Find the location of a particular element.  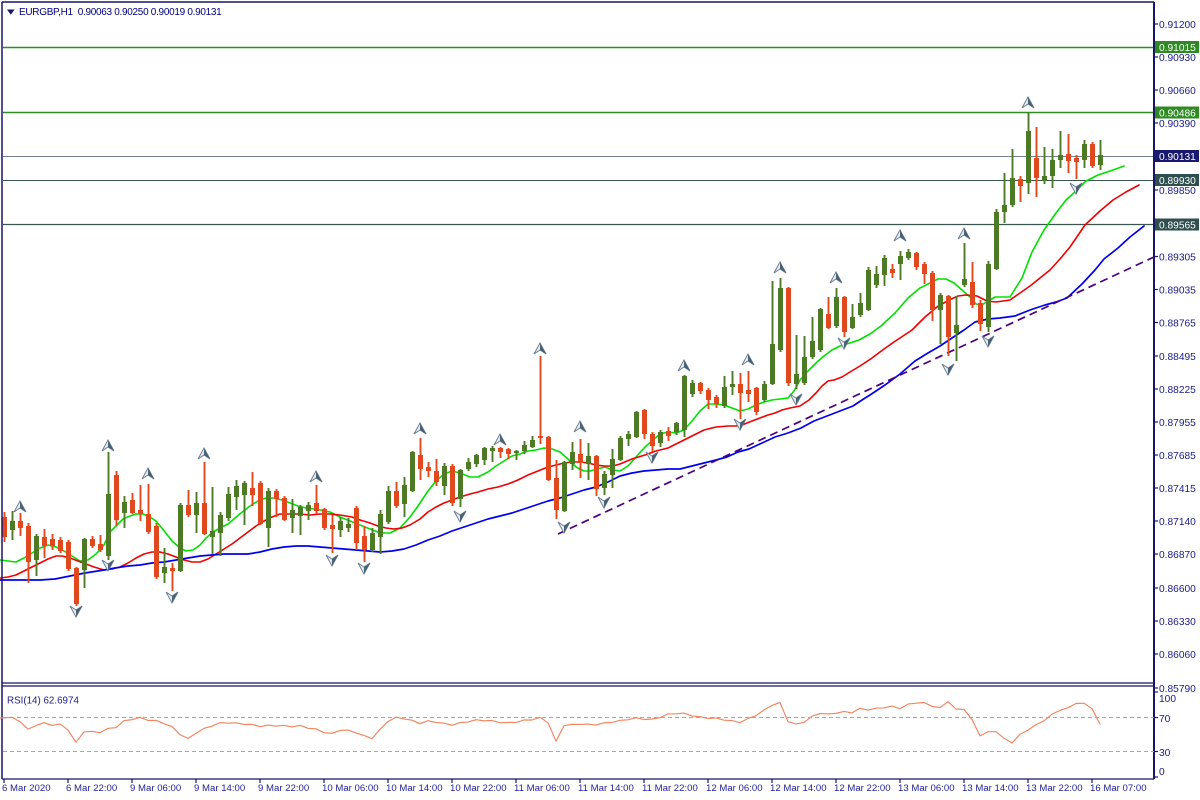

svg-text: 0.86600 is located at coordinates (1177, 589).